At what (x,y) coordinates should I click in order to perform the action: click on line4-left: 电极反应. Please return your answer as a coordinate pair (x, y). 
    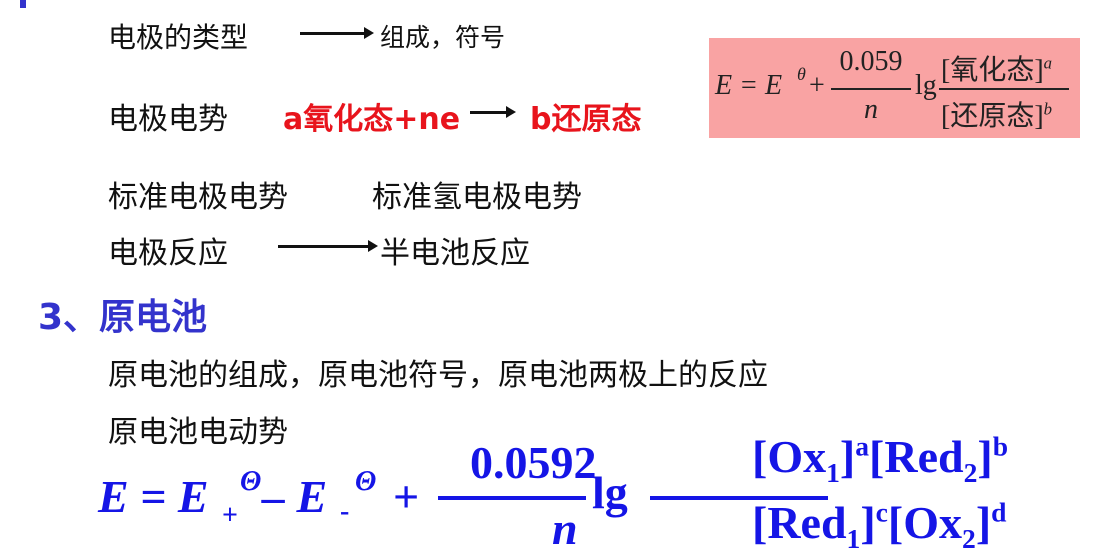
    Looking at the image, I should click on (168, 253).